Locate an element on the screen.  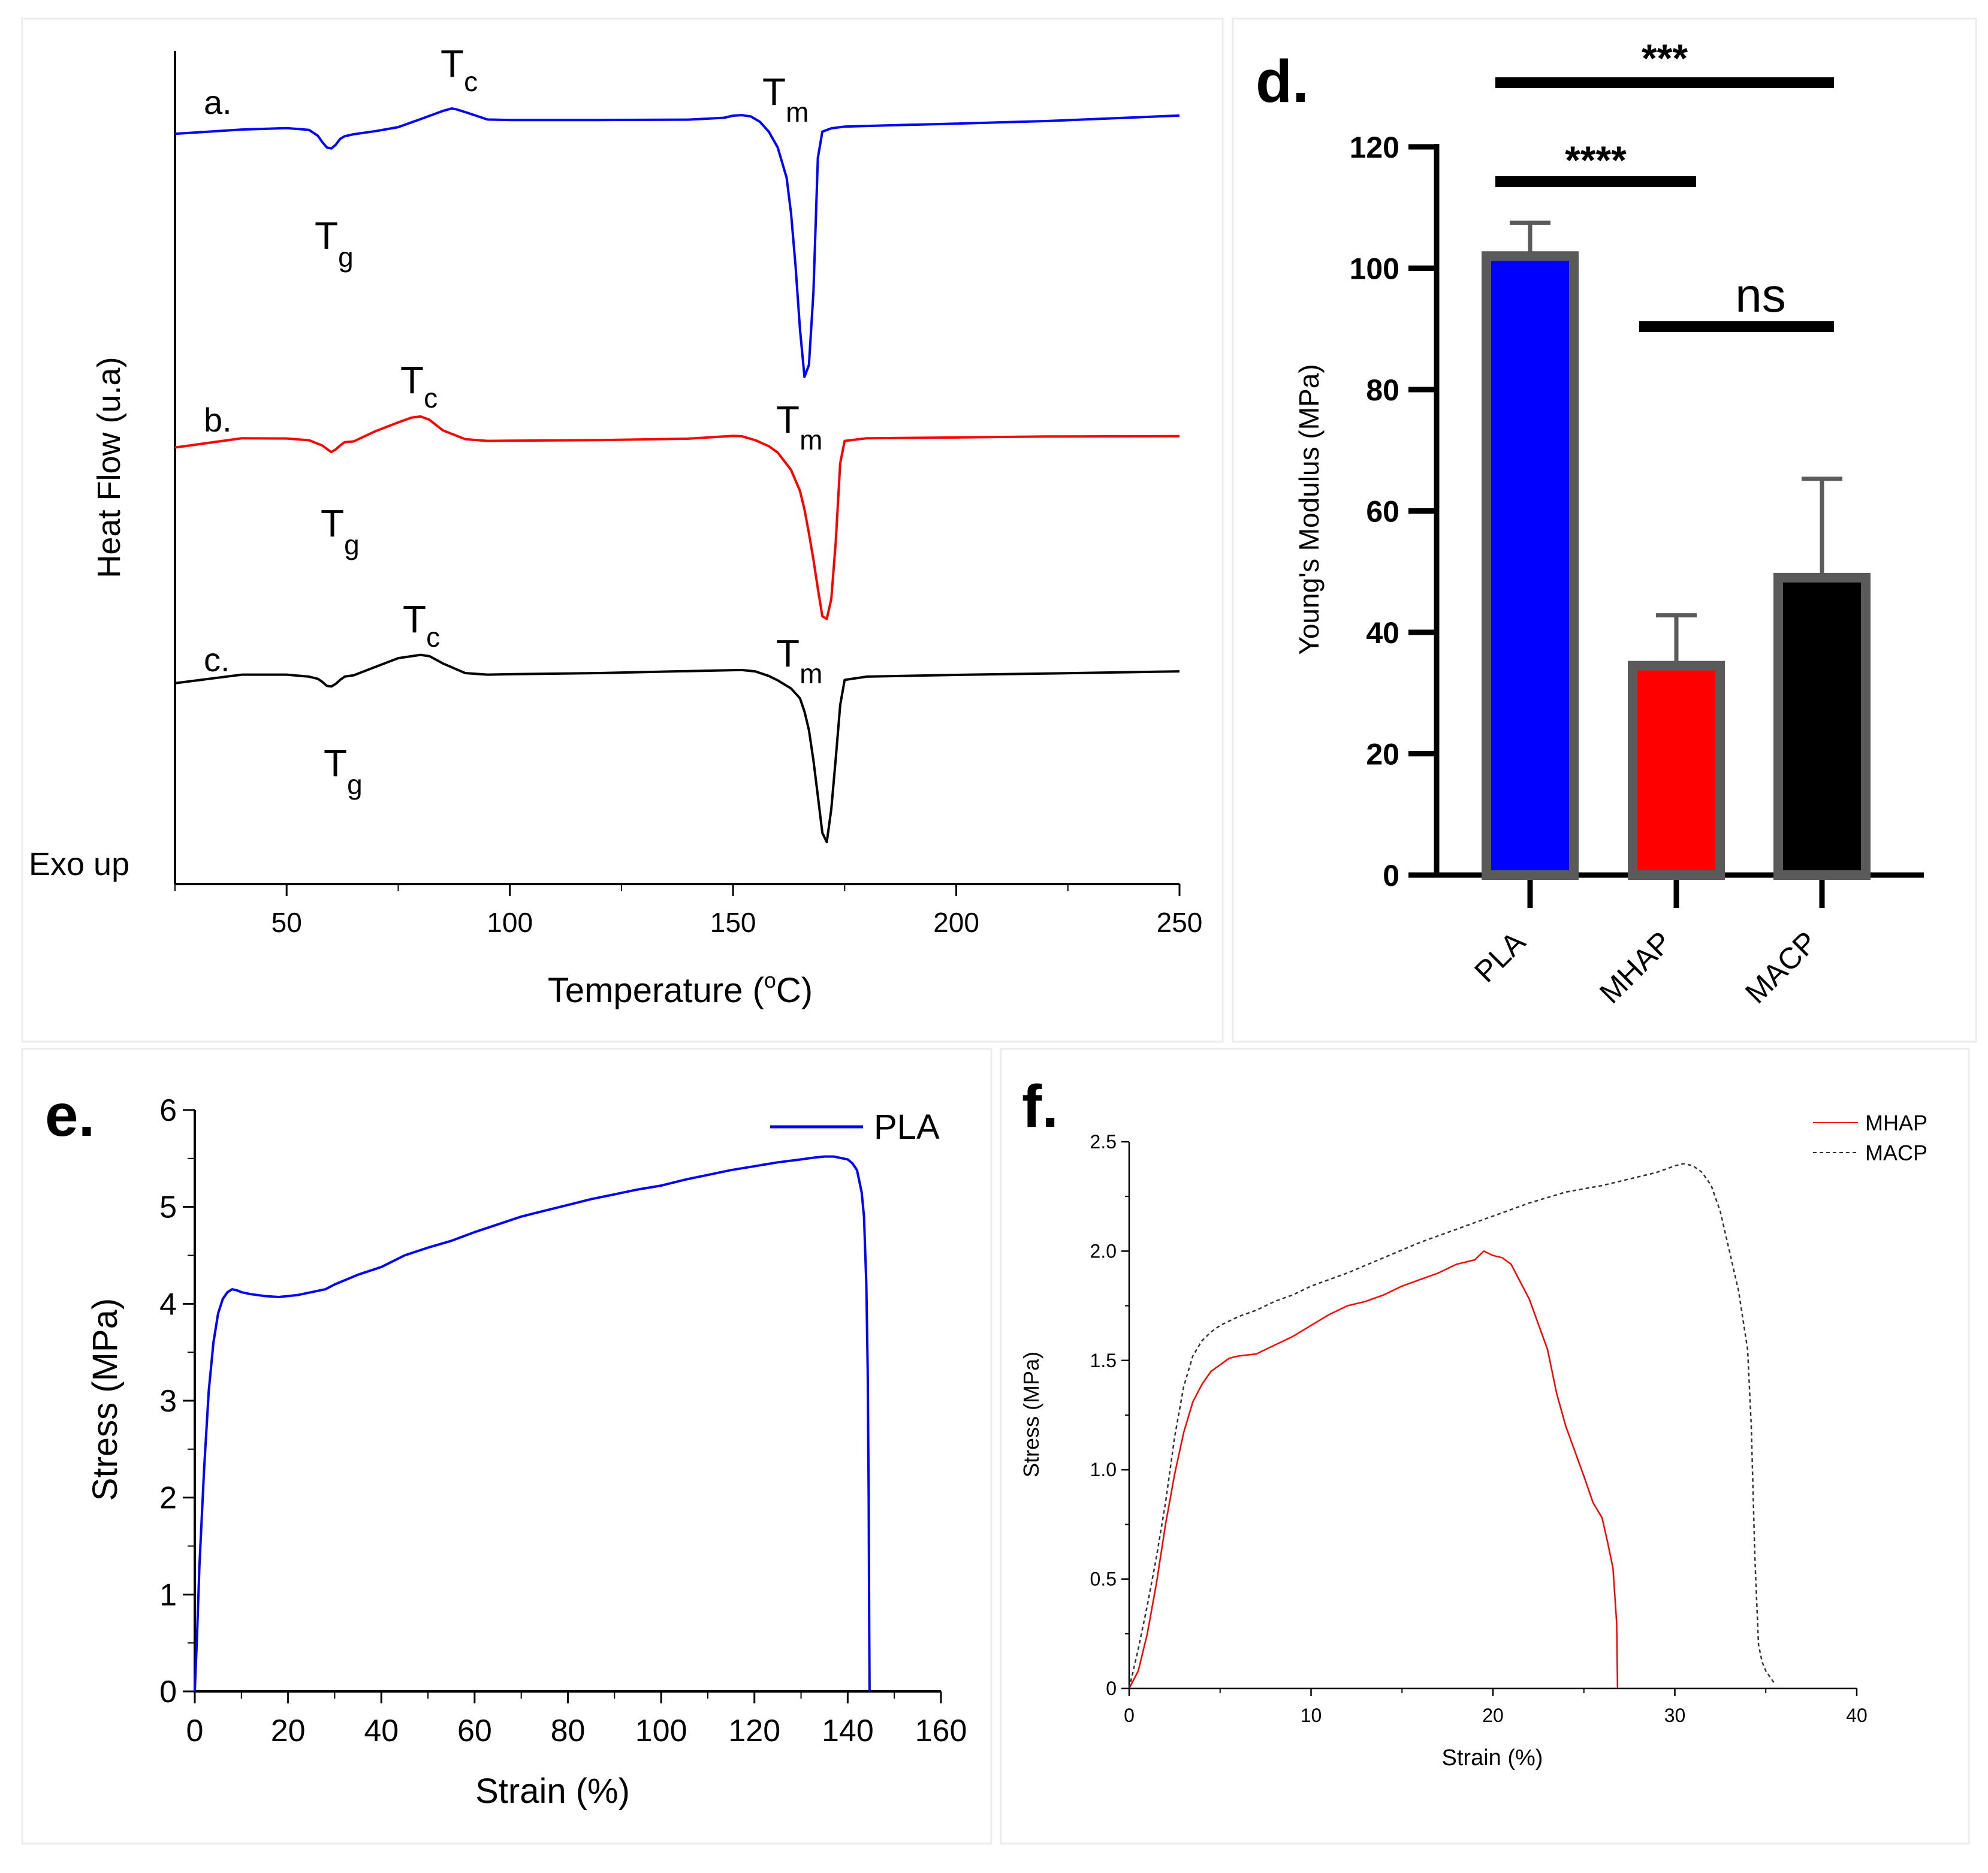
panel-letter-d: d. is located at coordinates (1282, 81).